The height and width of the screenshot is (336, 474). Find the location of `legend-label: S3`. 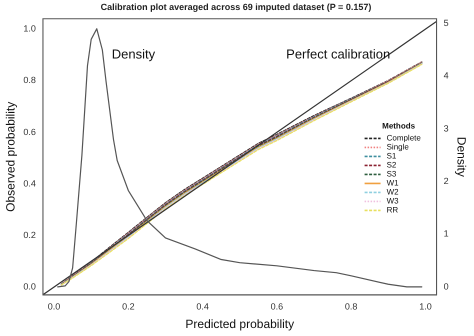

legend-label: S3 is located at coordinates (391, 174).